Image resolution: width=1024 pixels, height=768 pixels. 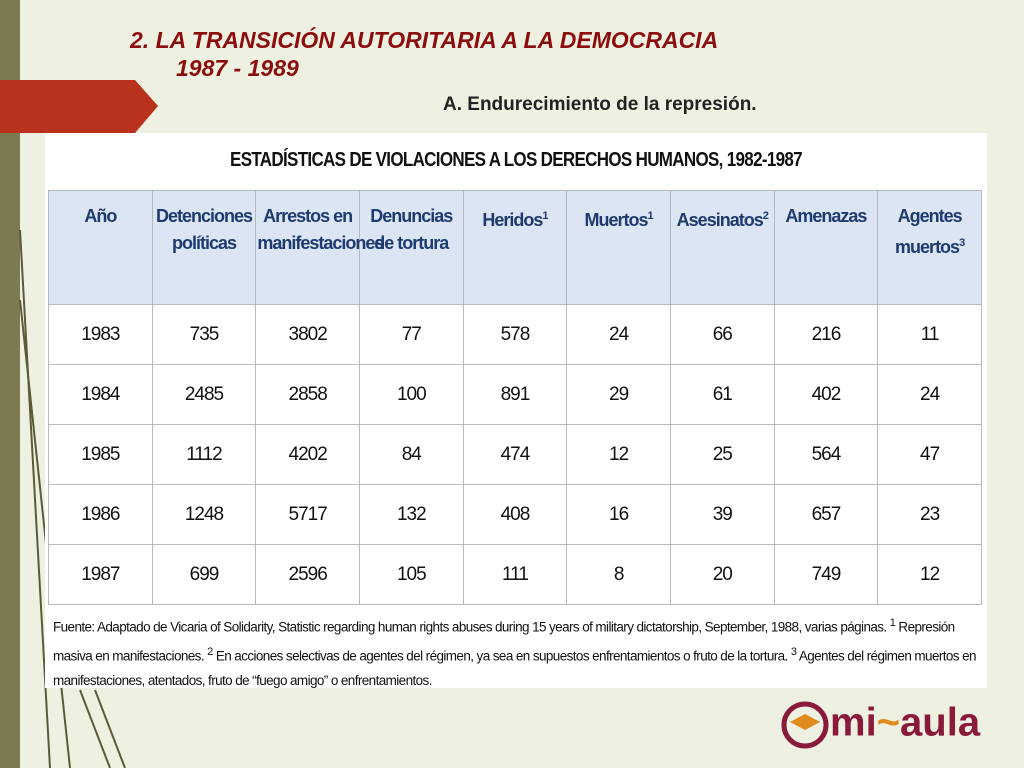 I want to click on header-cell: Heridos1, so click(x=515, y=247).